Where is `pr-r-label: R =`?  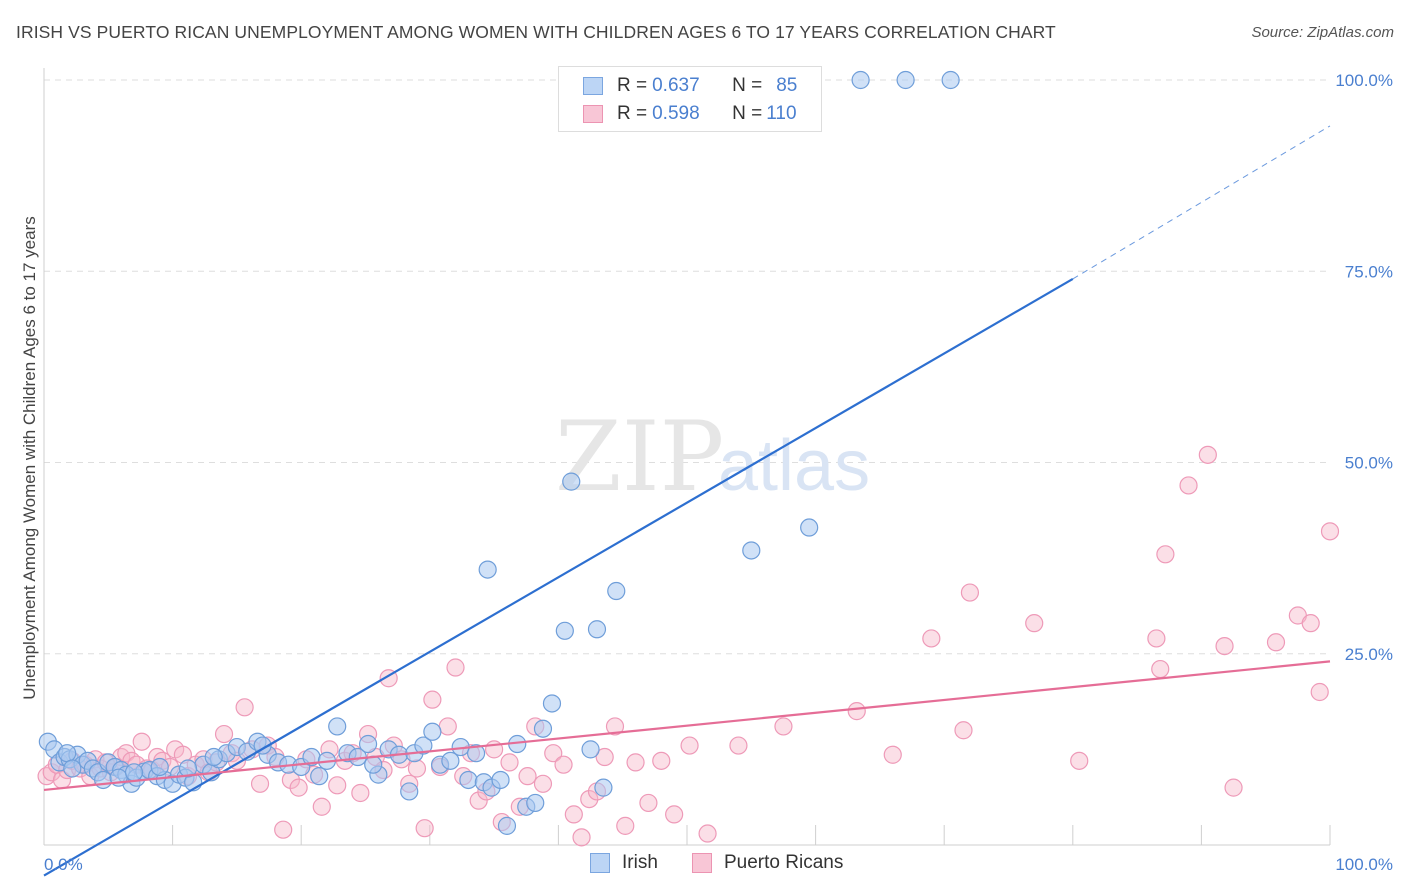 pr-r-label: R = is located at coordinates (632, 113).